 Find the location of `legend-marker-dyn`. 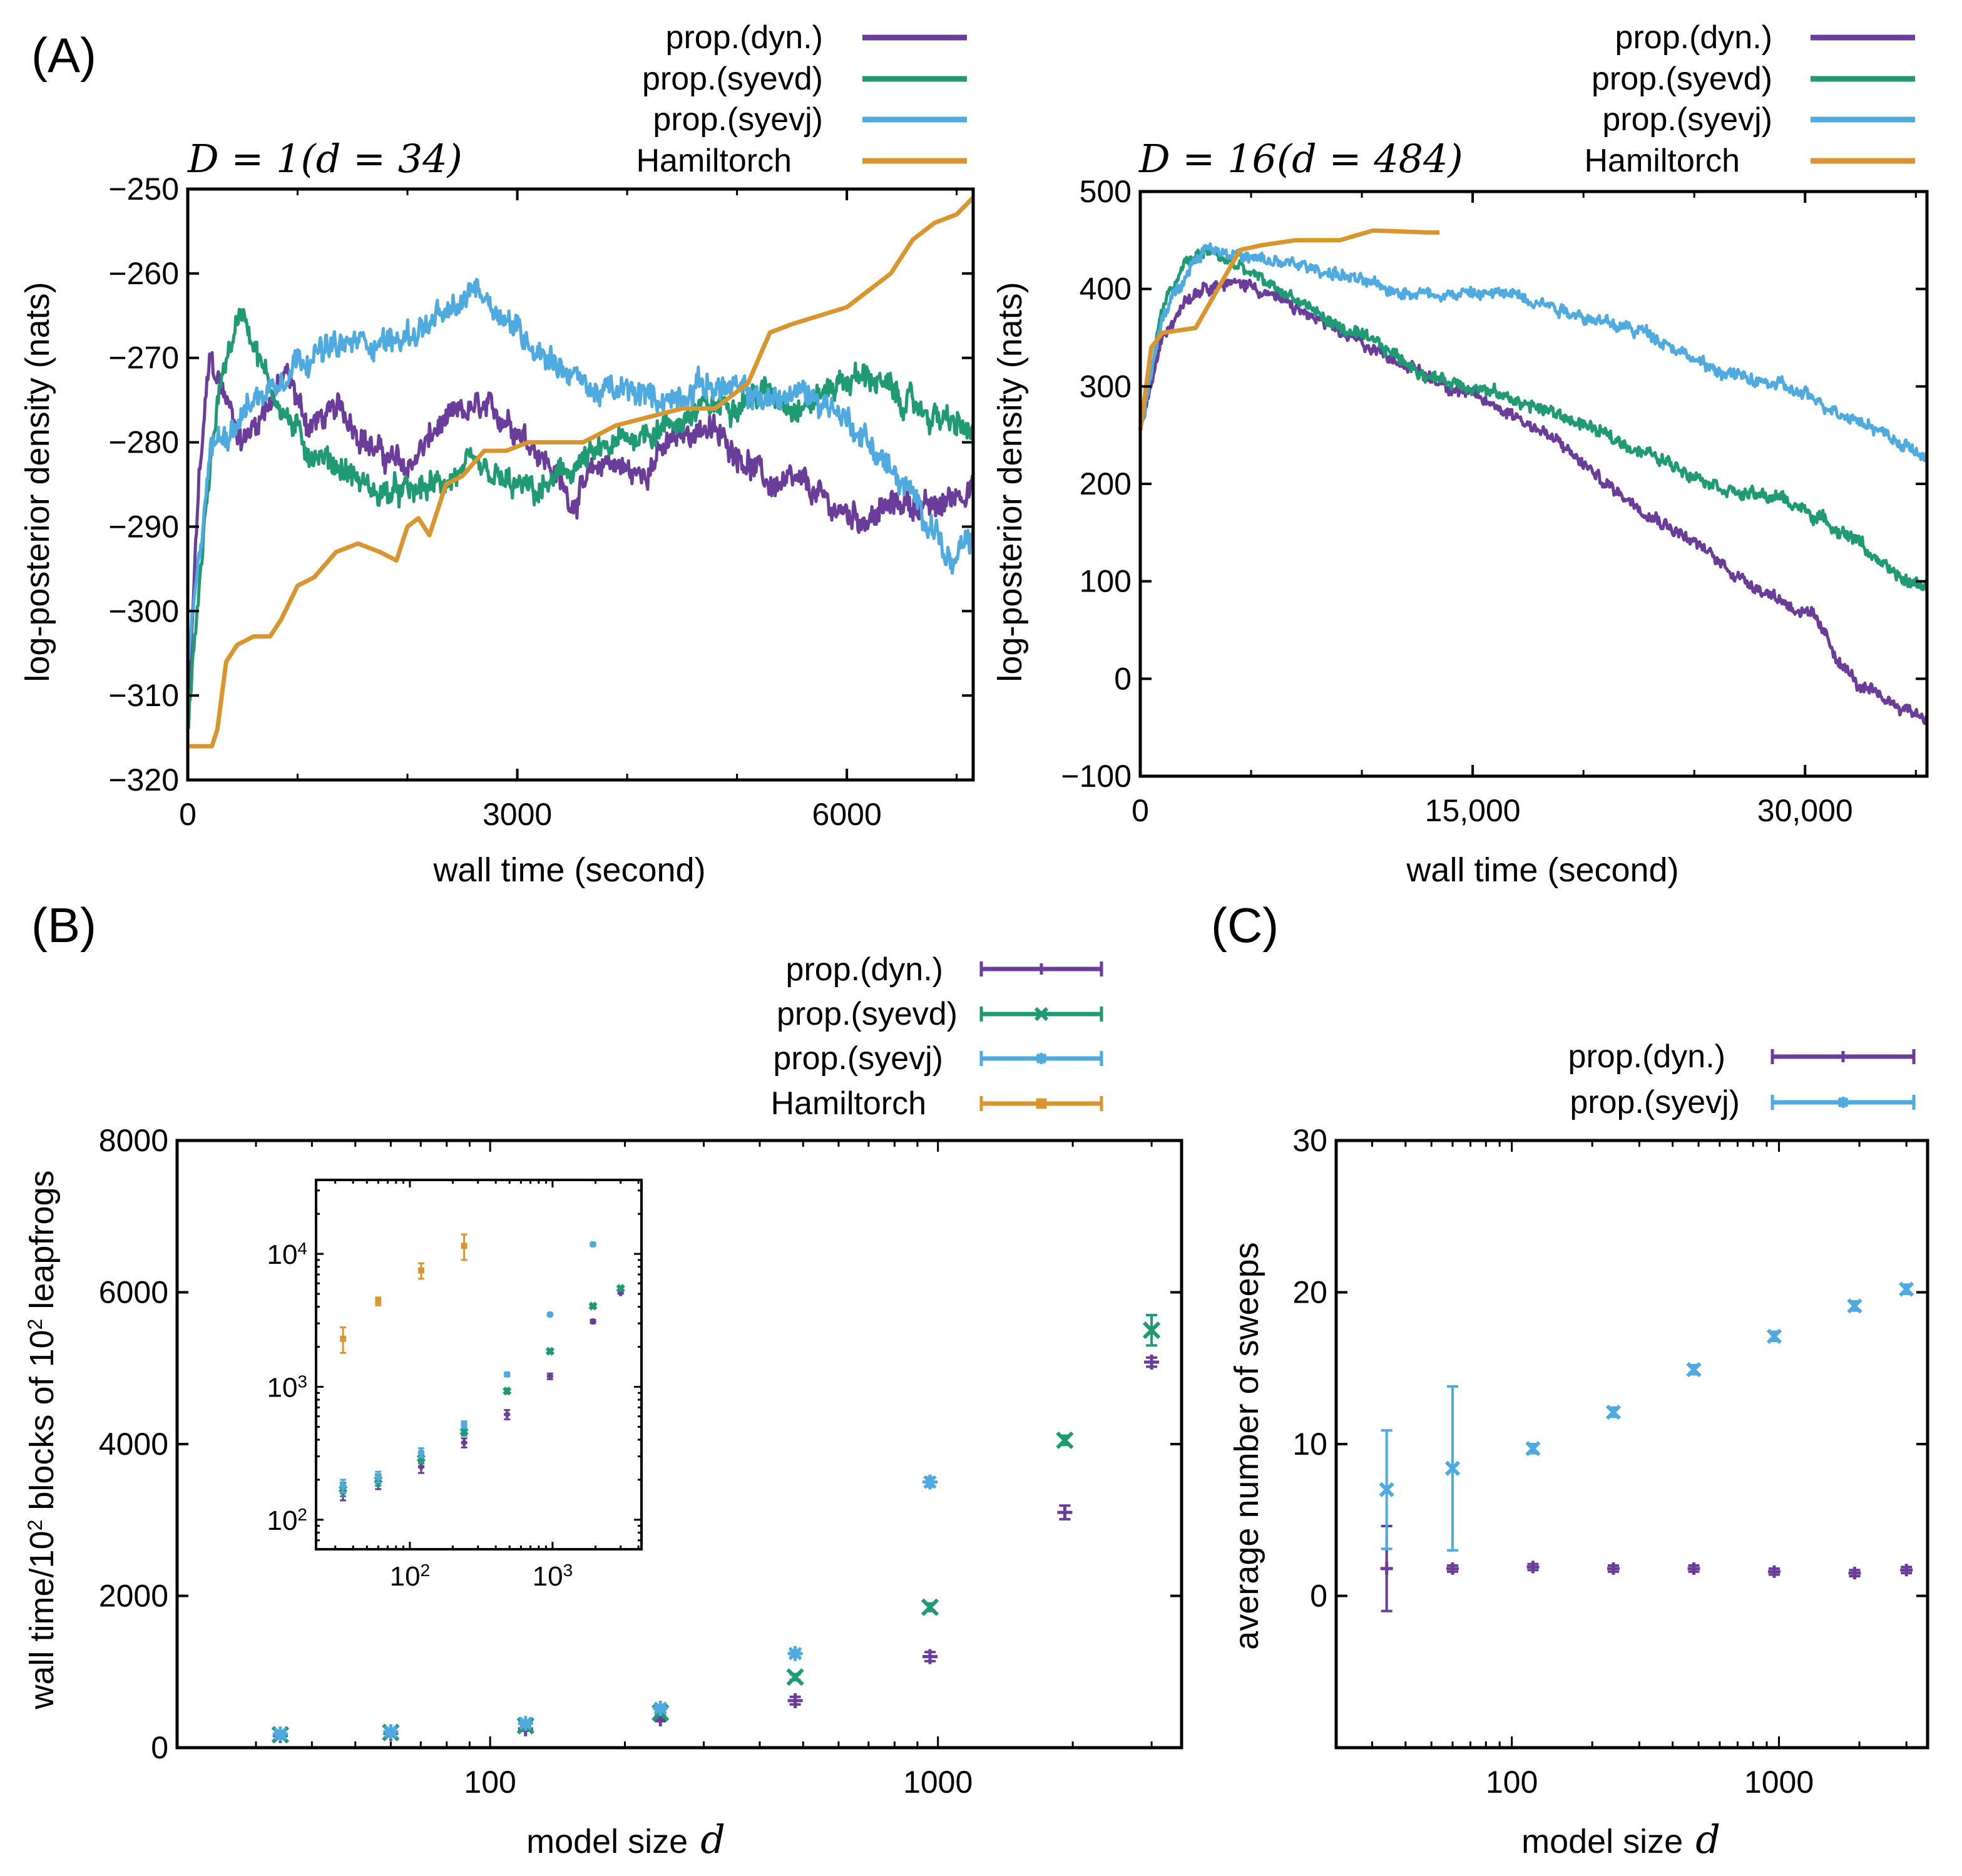

legend-marker-dyn is located at coordinates (1041, 969).